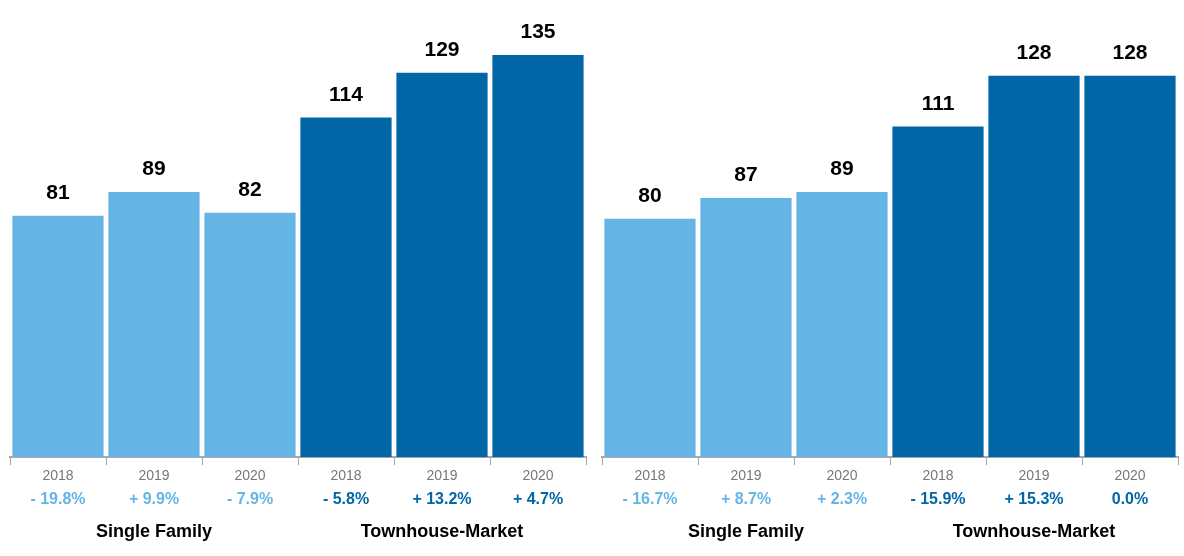  Describe the element at coordinates (538, 31) in the screenshot. I see `data-label: 135` at that location.